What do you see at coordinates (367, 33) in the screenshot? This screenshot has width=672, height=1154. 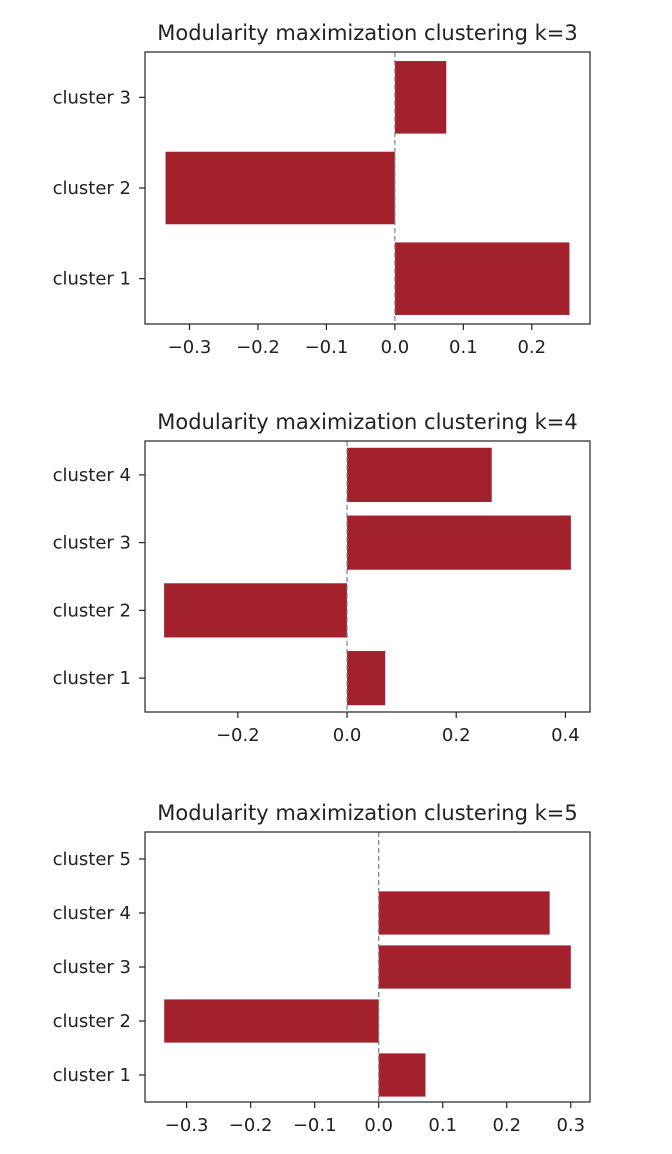 I see `chart-title: Modularity maximization clustering k=3` at bounding box center [367, 33].